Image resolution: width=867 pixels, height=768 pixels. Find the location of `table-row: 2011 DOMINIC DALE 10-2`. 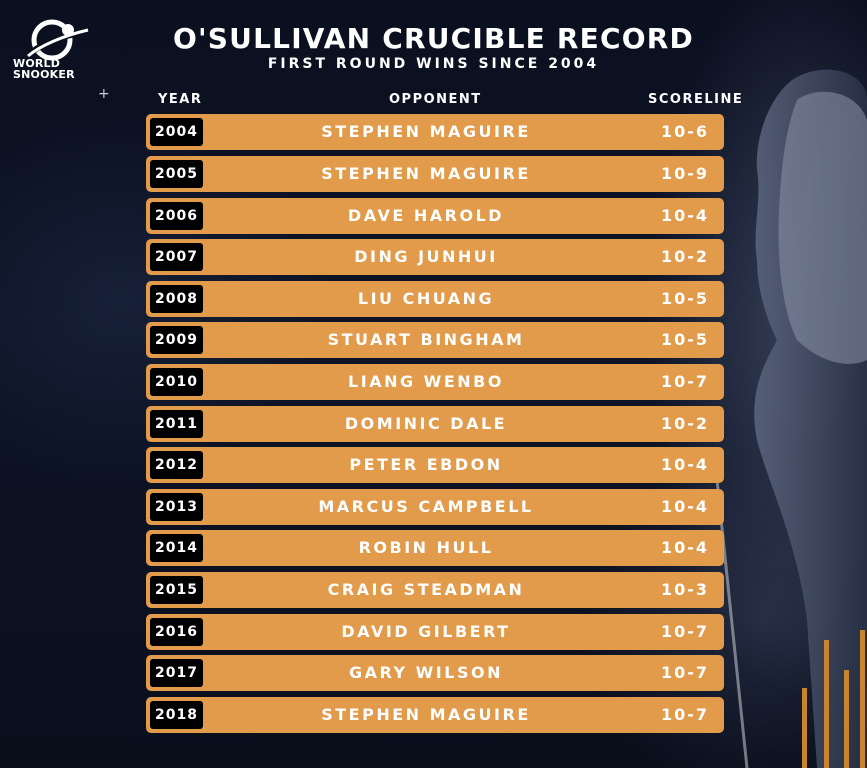

table-row: 2011 DOMINIC DALE 10-2 is located at coordinates (435, 424).